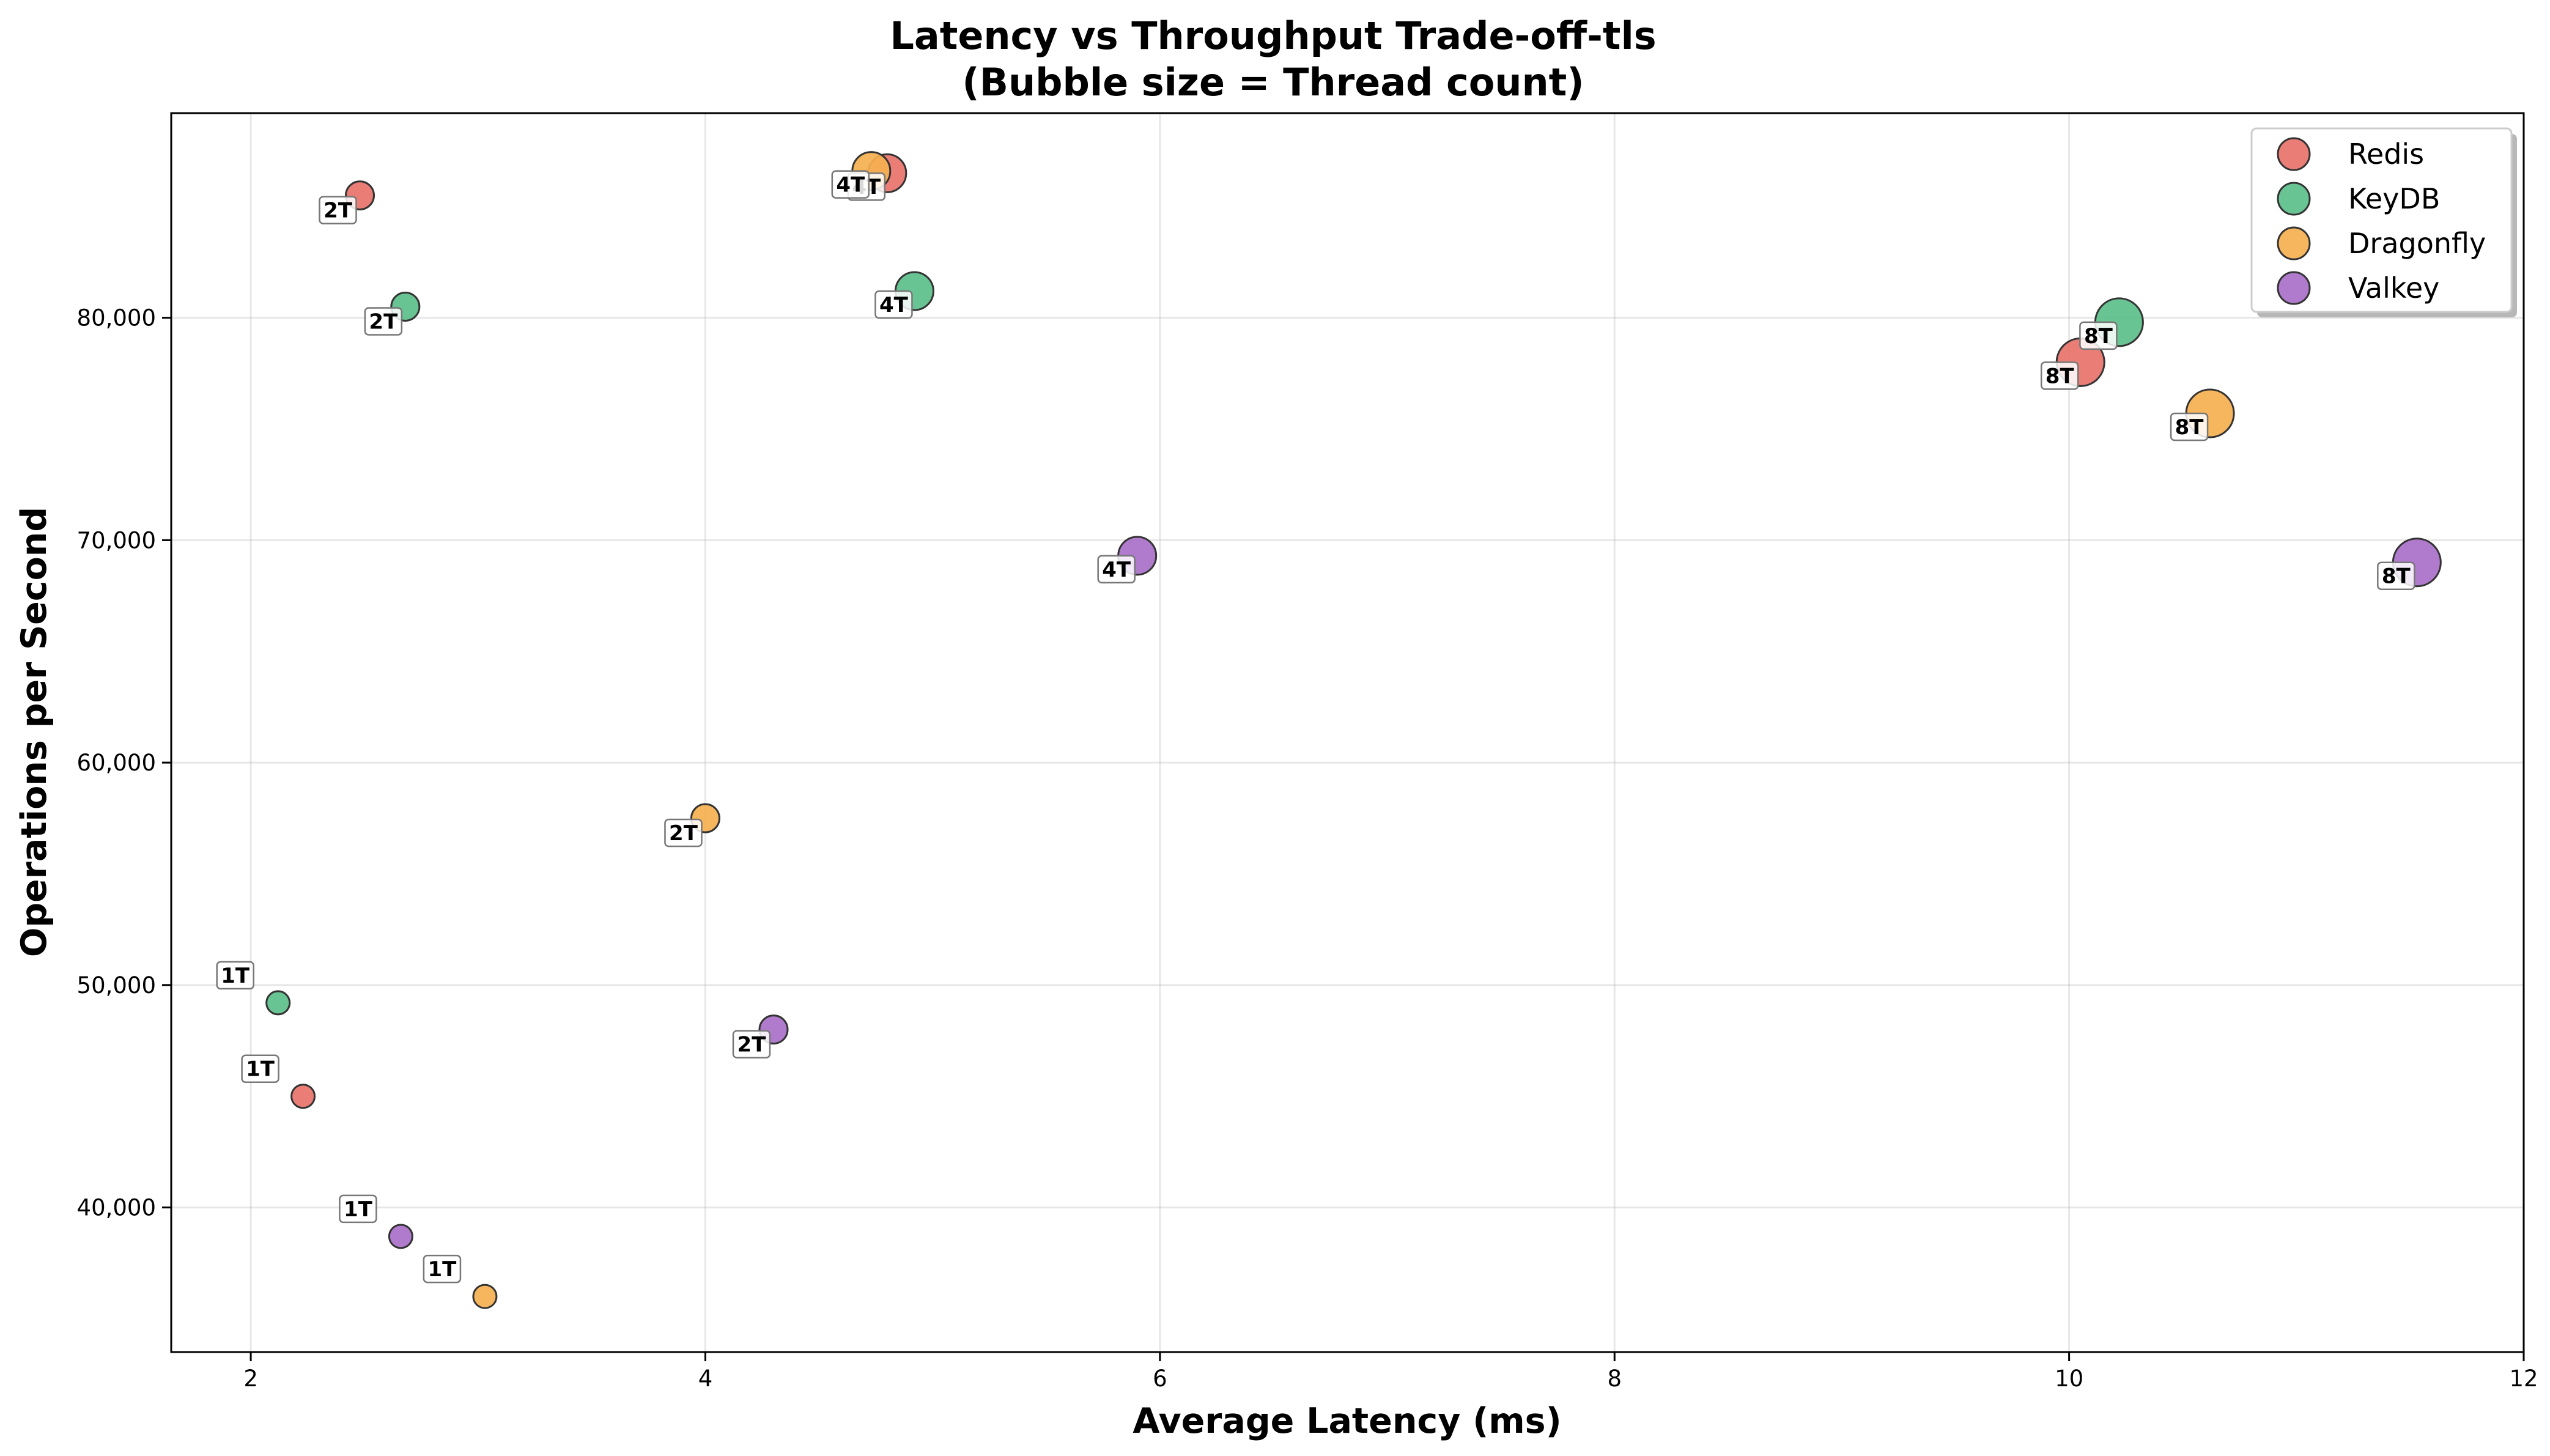  I want to click on legend-label: Valkey, so click(2393, 288).